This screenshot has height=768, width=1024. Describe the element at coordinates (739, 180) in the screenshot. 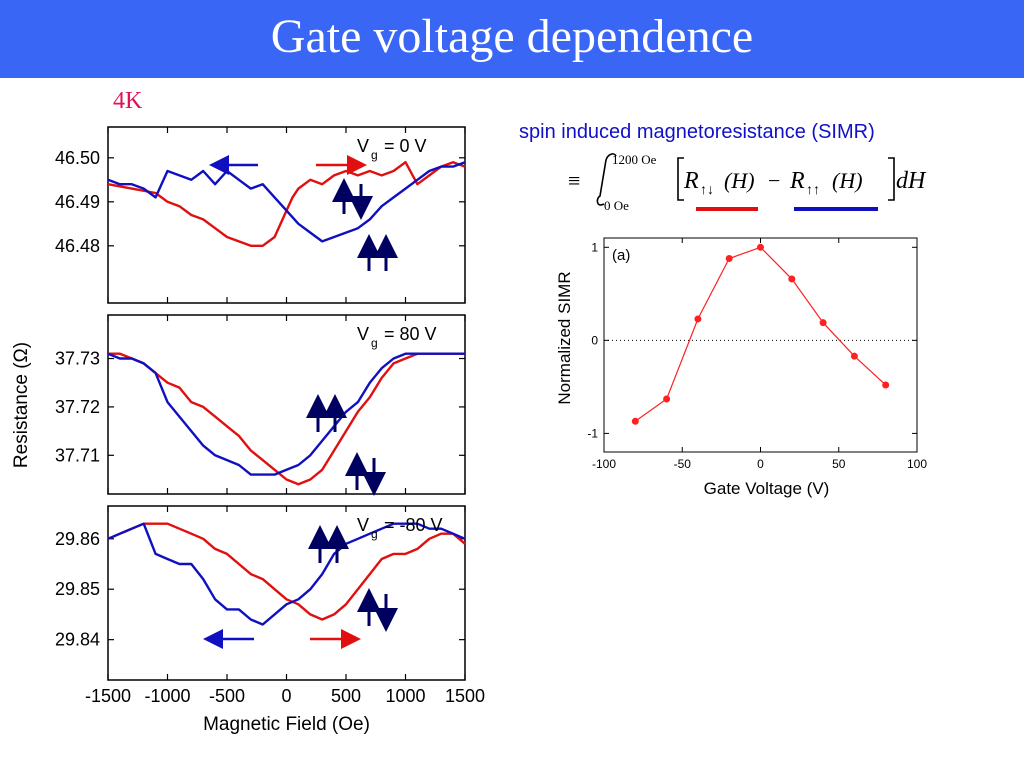

I see `formula-h1: (H)` at that location.